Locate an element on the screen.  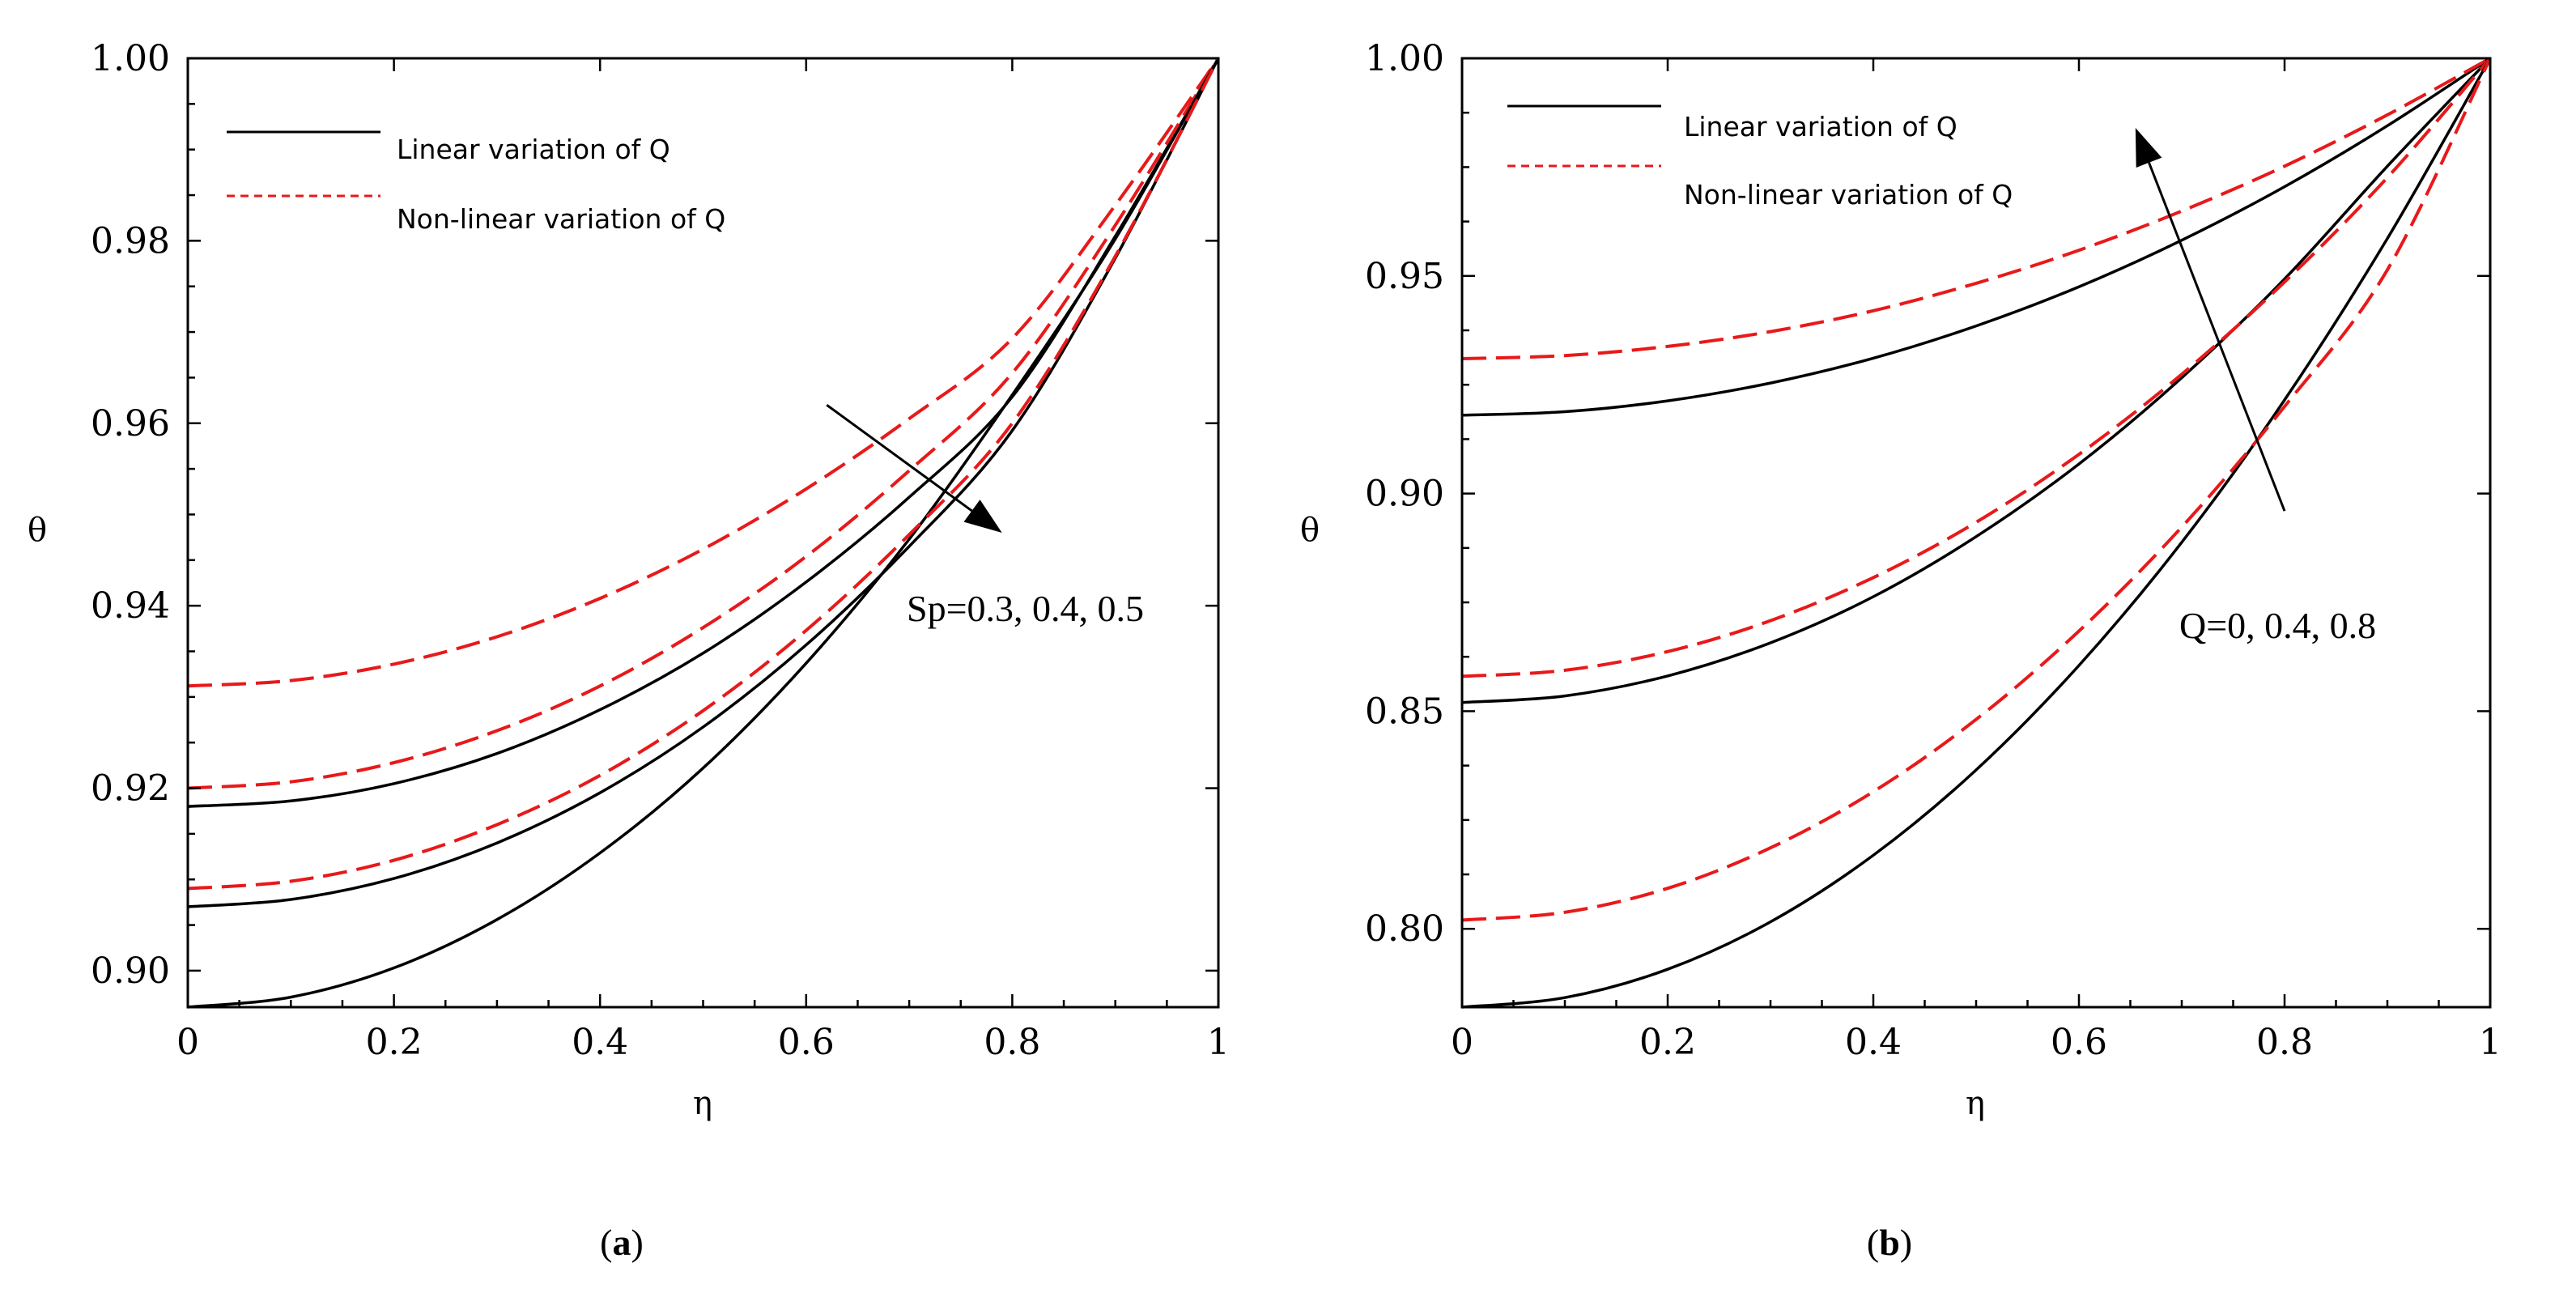
panel-a-x-tick-label: 1 is located at coordinates (1218, 1042).